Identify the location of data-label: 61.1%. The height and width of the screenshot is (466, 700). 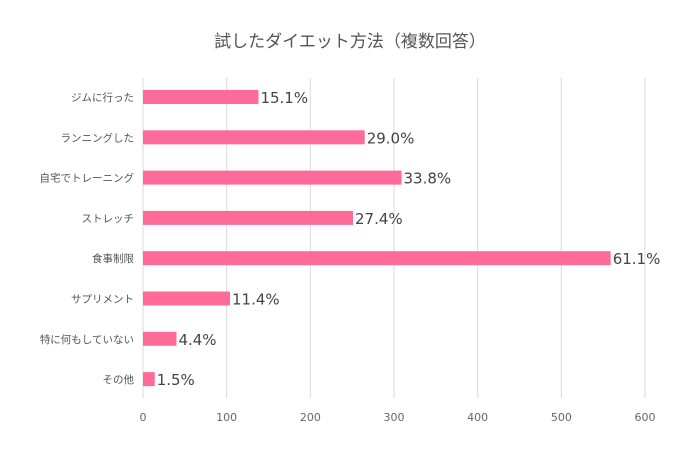
(637, 259).